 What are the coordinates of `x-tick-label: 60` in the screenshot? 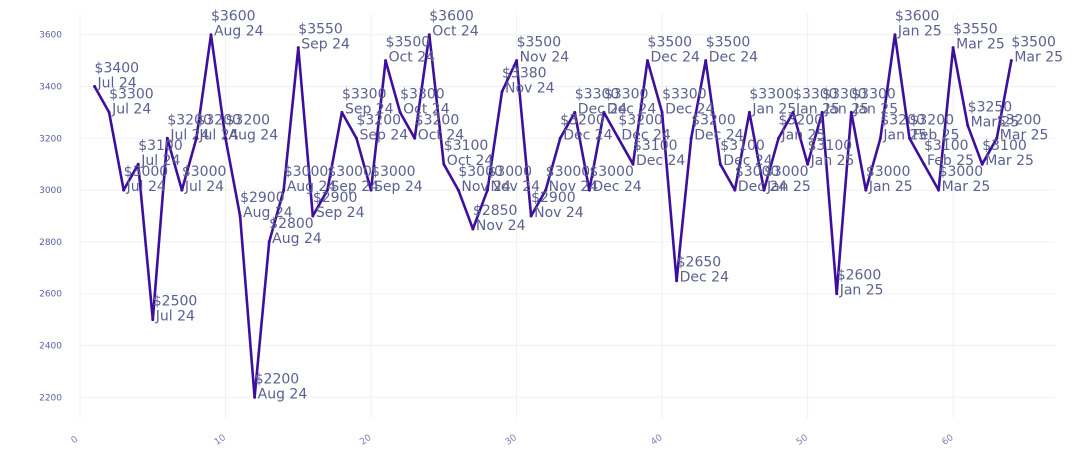 It's located at (947, 440).